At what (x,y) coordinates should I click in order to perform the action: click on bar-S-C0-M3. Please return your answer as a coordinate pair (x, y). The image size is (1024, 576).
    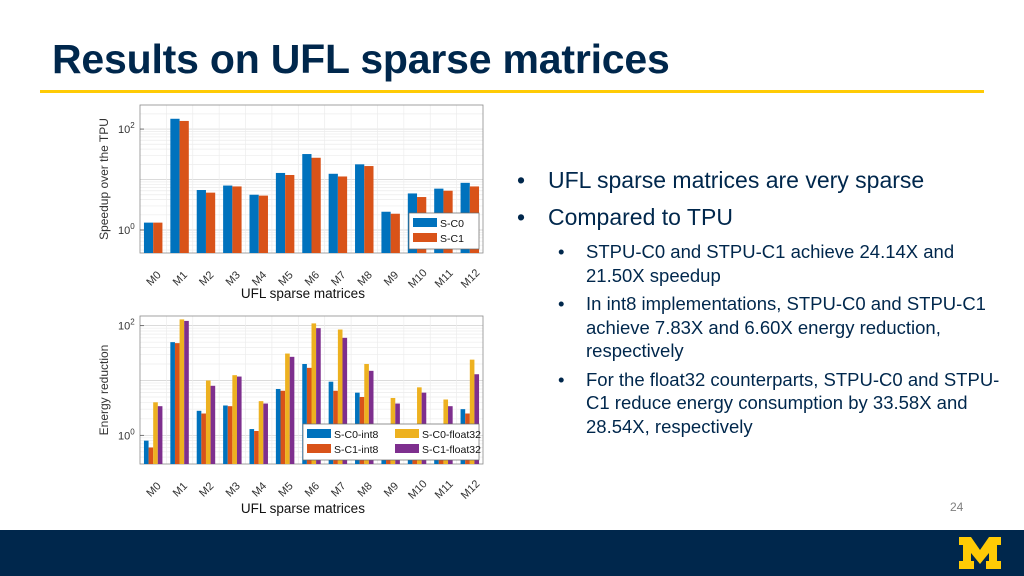
    Looking at the image, I should click on (228, 219).